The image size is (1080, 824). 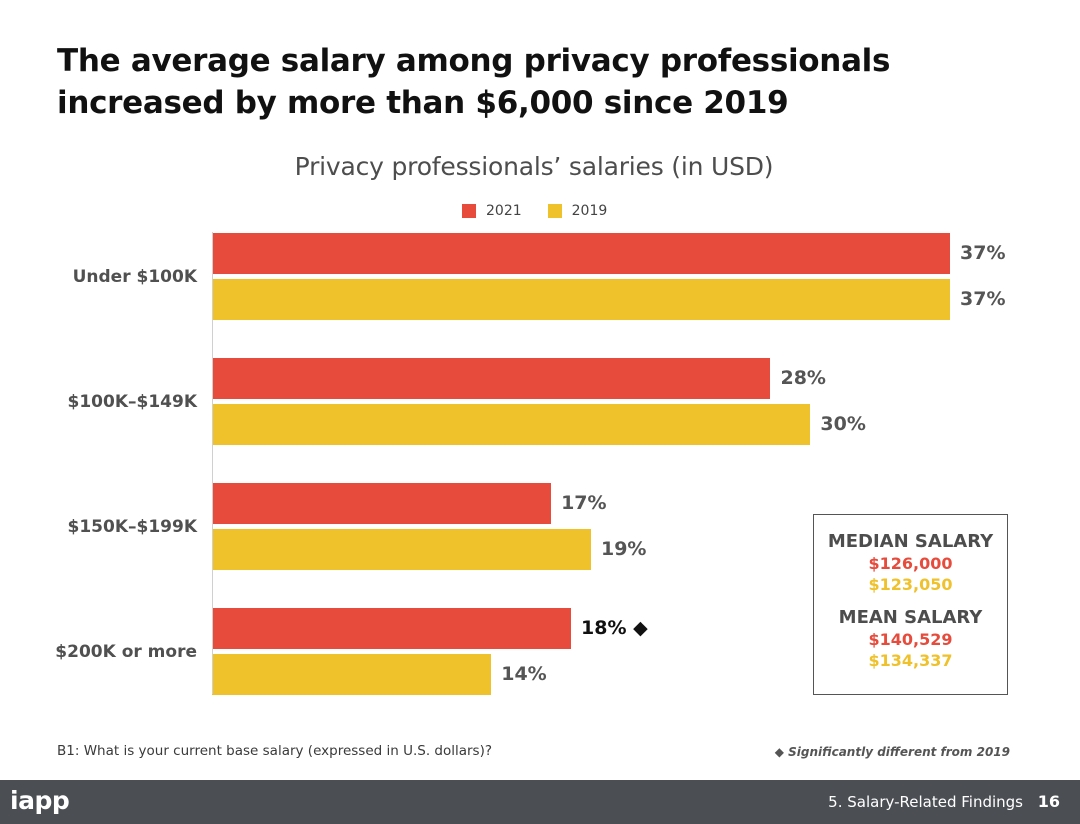 I want to click on legend-item-2021: 2021, so click(x=492, y=211).